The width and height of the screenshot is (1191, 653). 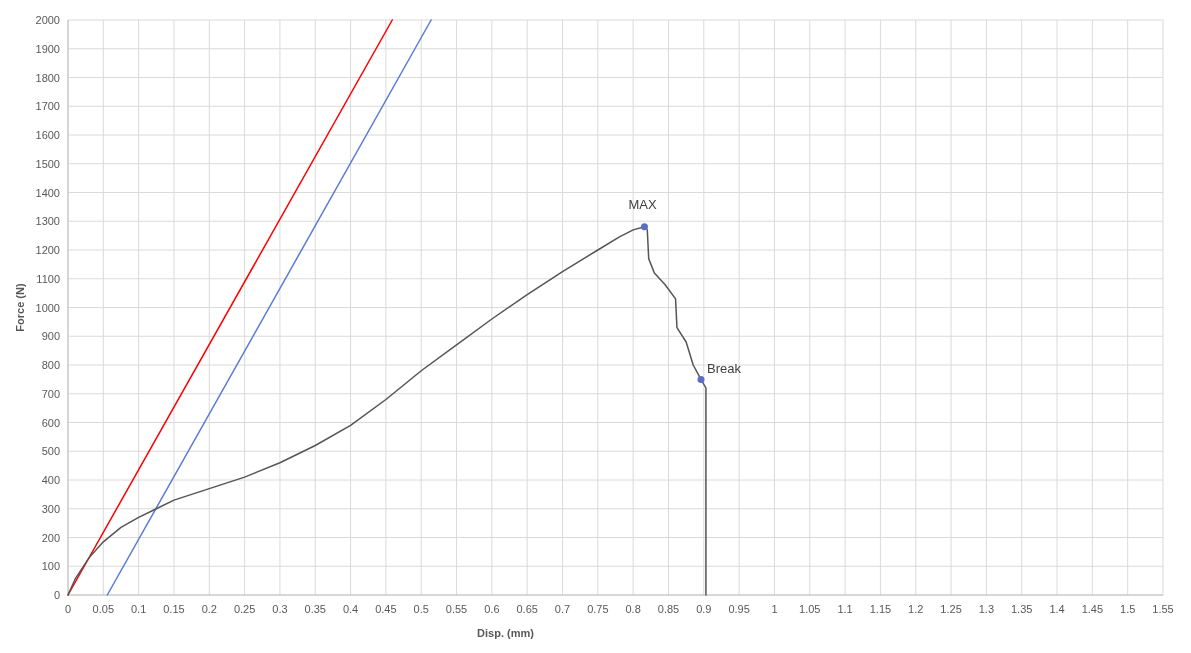 What do you see at coordinates (47, 48) in the screenshot?
I see `y-tick-label: 1900` at bounding box center [47, 48].